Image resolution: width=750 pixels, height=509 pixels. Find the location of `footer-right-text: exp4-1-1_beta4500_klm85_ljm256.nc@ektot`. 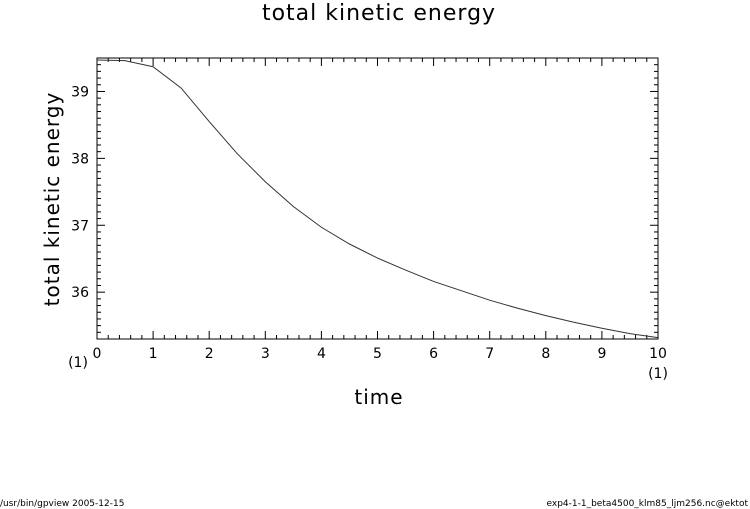

footer-right-text: exp4-1-1_beta4500_klm85_ljm256.nc@ektot is located at coordinates (647, 504).